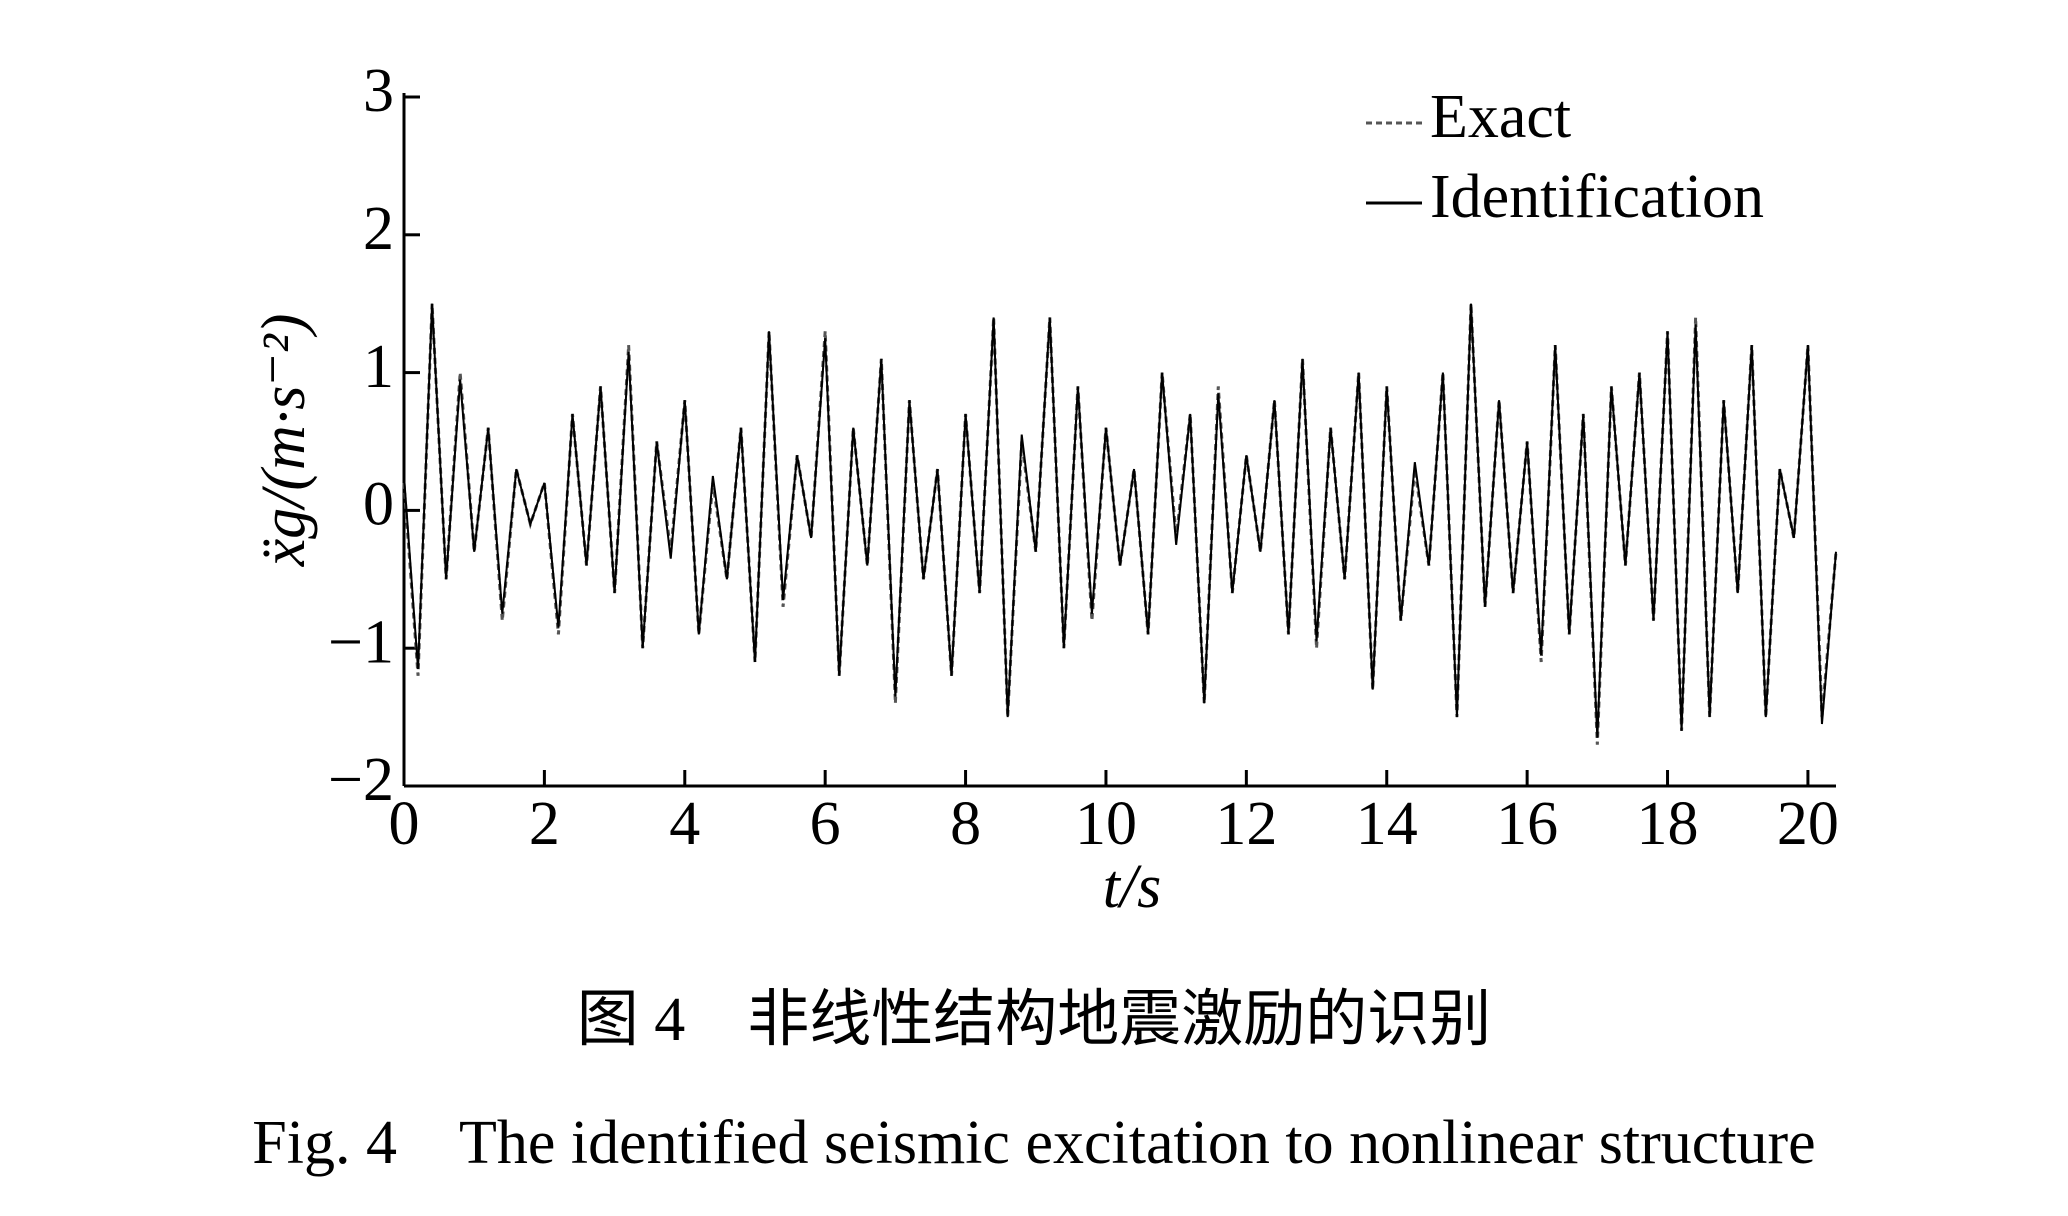  What do you see at coordinates (544, 824) in the screenshot?
I see `x-tick-label: 2` at bounding box center [544, 824].